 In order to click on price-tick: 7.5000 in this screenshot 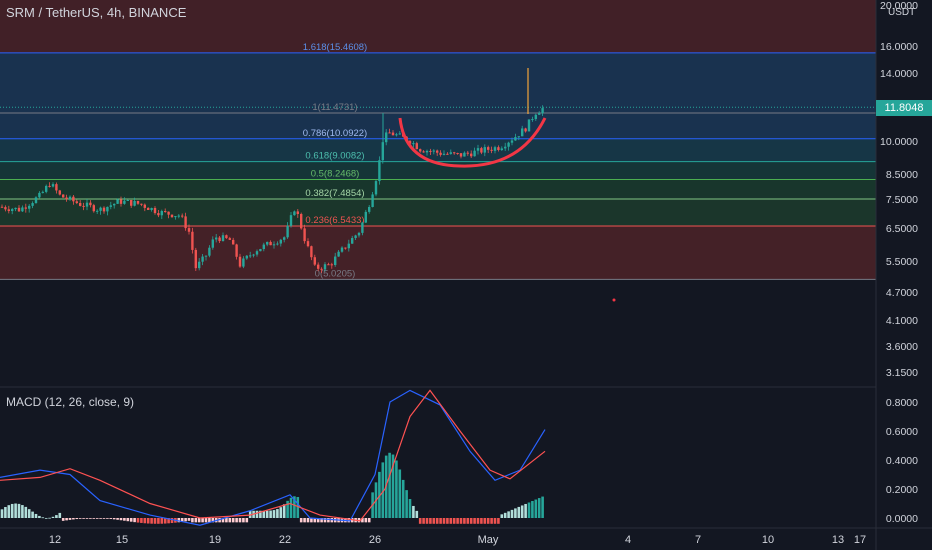, I will do `click(902, 200)`.